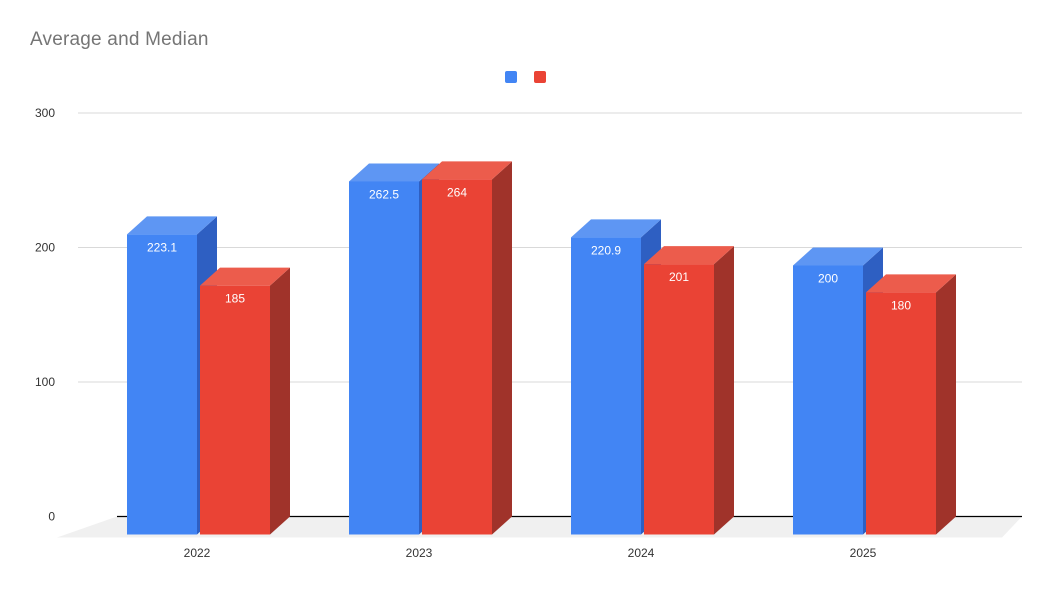  Describe the element at coordinates (419, 553) in the screenshot. I see `x-category-label: 2023` at that location.